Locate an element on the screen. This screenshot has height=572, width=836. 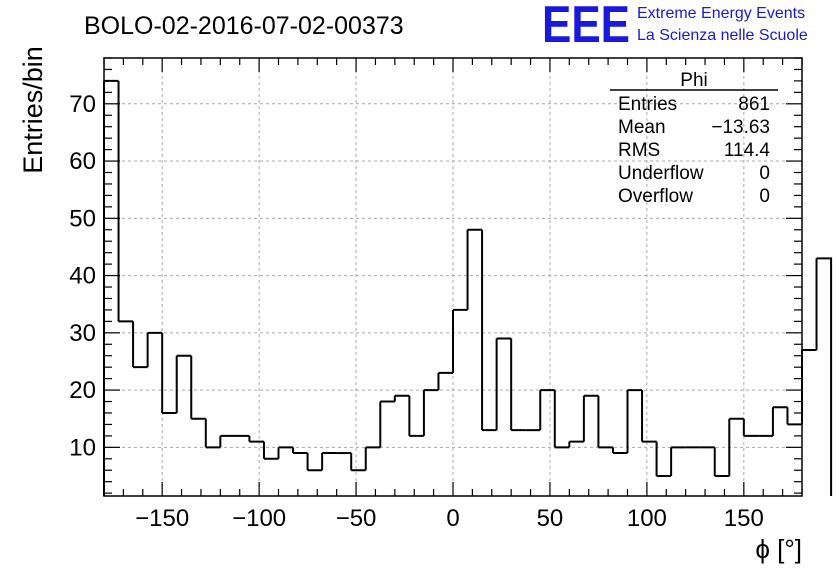
y-tick-label: 60 is located at coordinates (82, 161).